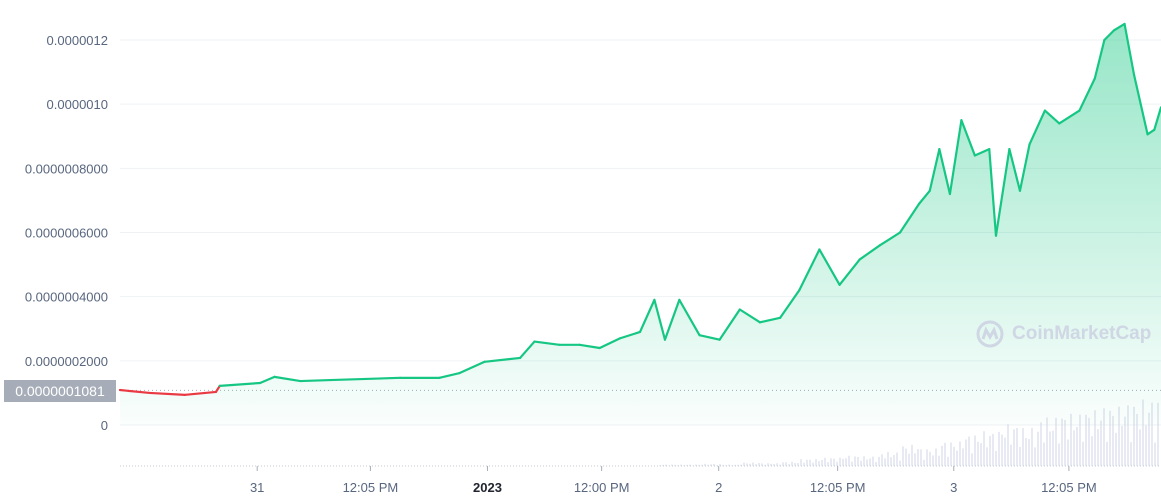 This screenshot has height=500, width=1161. I want to click on y-tick-label: 0.0000010, so click(77, 104).